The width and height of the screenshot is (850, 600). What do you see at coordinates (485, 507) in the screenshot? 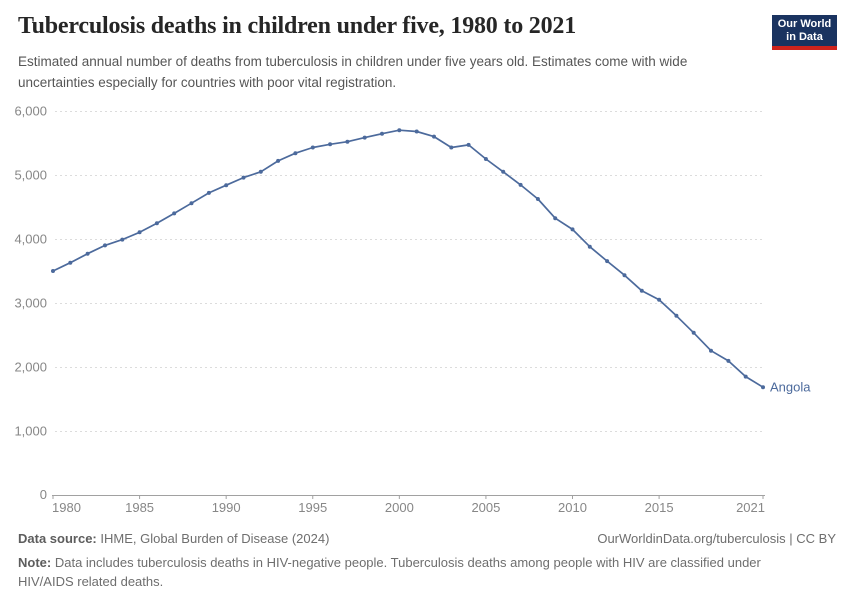
I see `x-tick-label: 2005` at bounding box center [485, 507].